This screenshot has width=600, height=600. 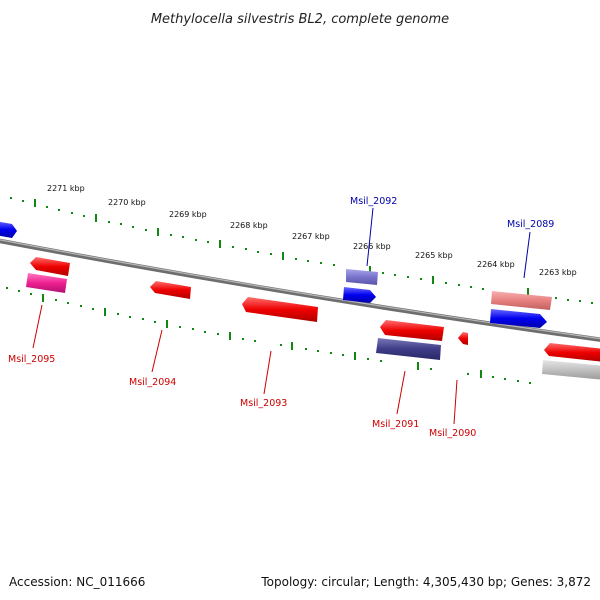 What do you see at coordinates (152, 382) in the screenshot?
I see `gene-label-reverse: Msil_2094` at bounding box center [152, 382].